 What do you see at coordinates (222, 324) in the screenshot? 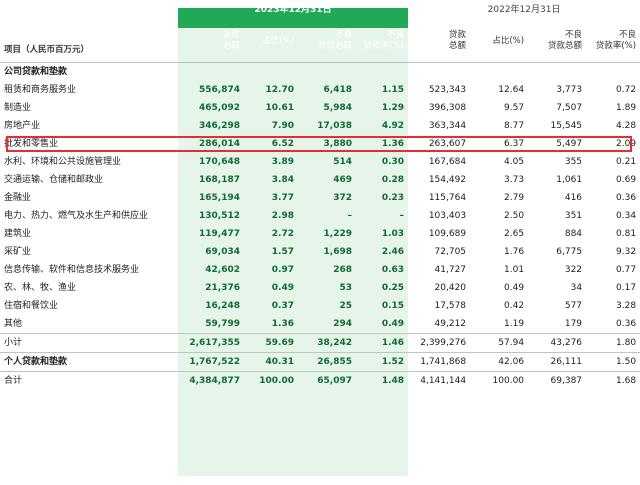
I see `cur-loans-cell: 59,799` at bounding box center [222, 324].